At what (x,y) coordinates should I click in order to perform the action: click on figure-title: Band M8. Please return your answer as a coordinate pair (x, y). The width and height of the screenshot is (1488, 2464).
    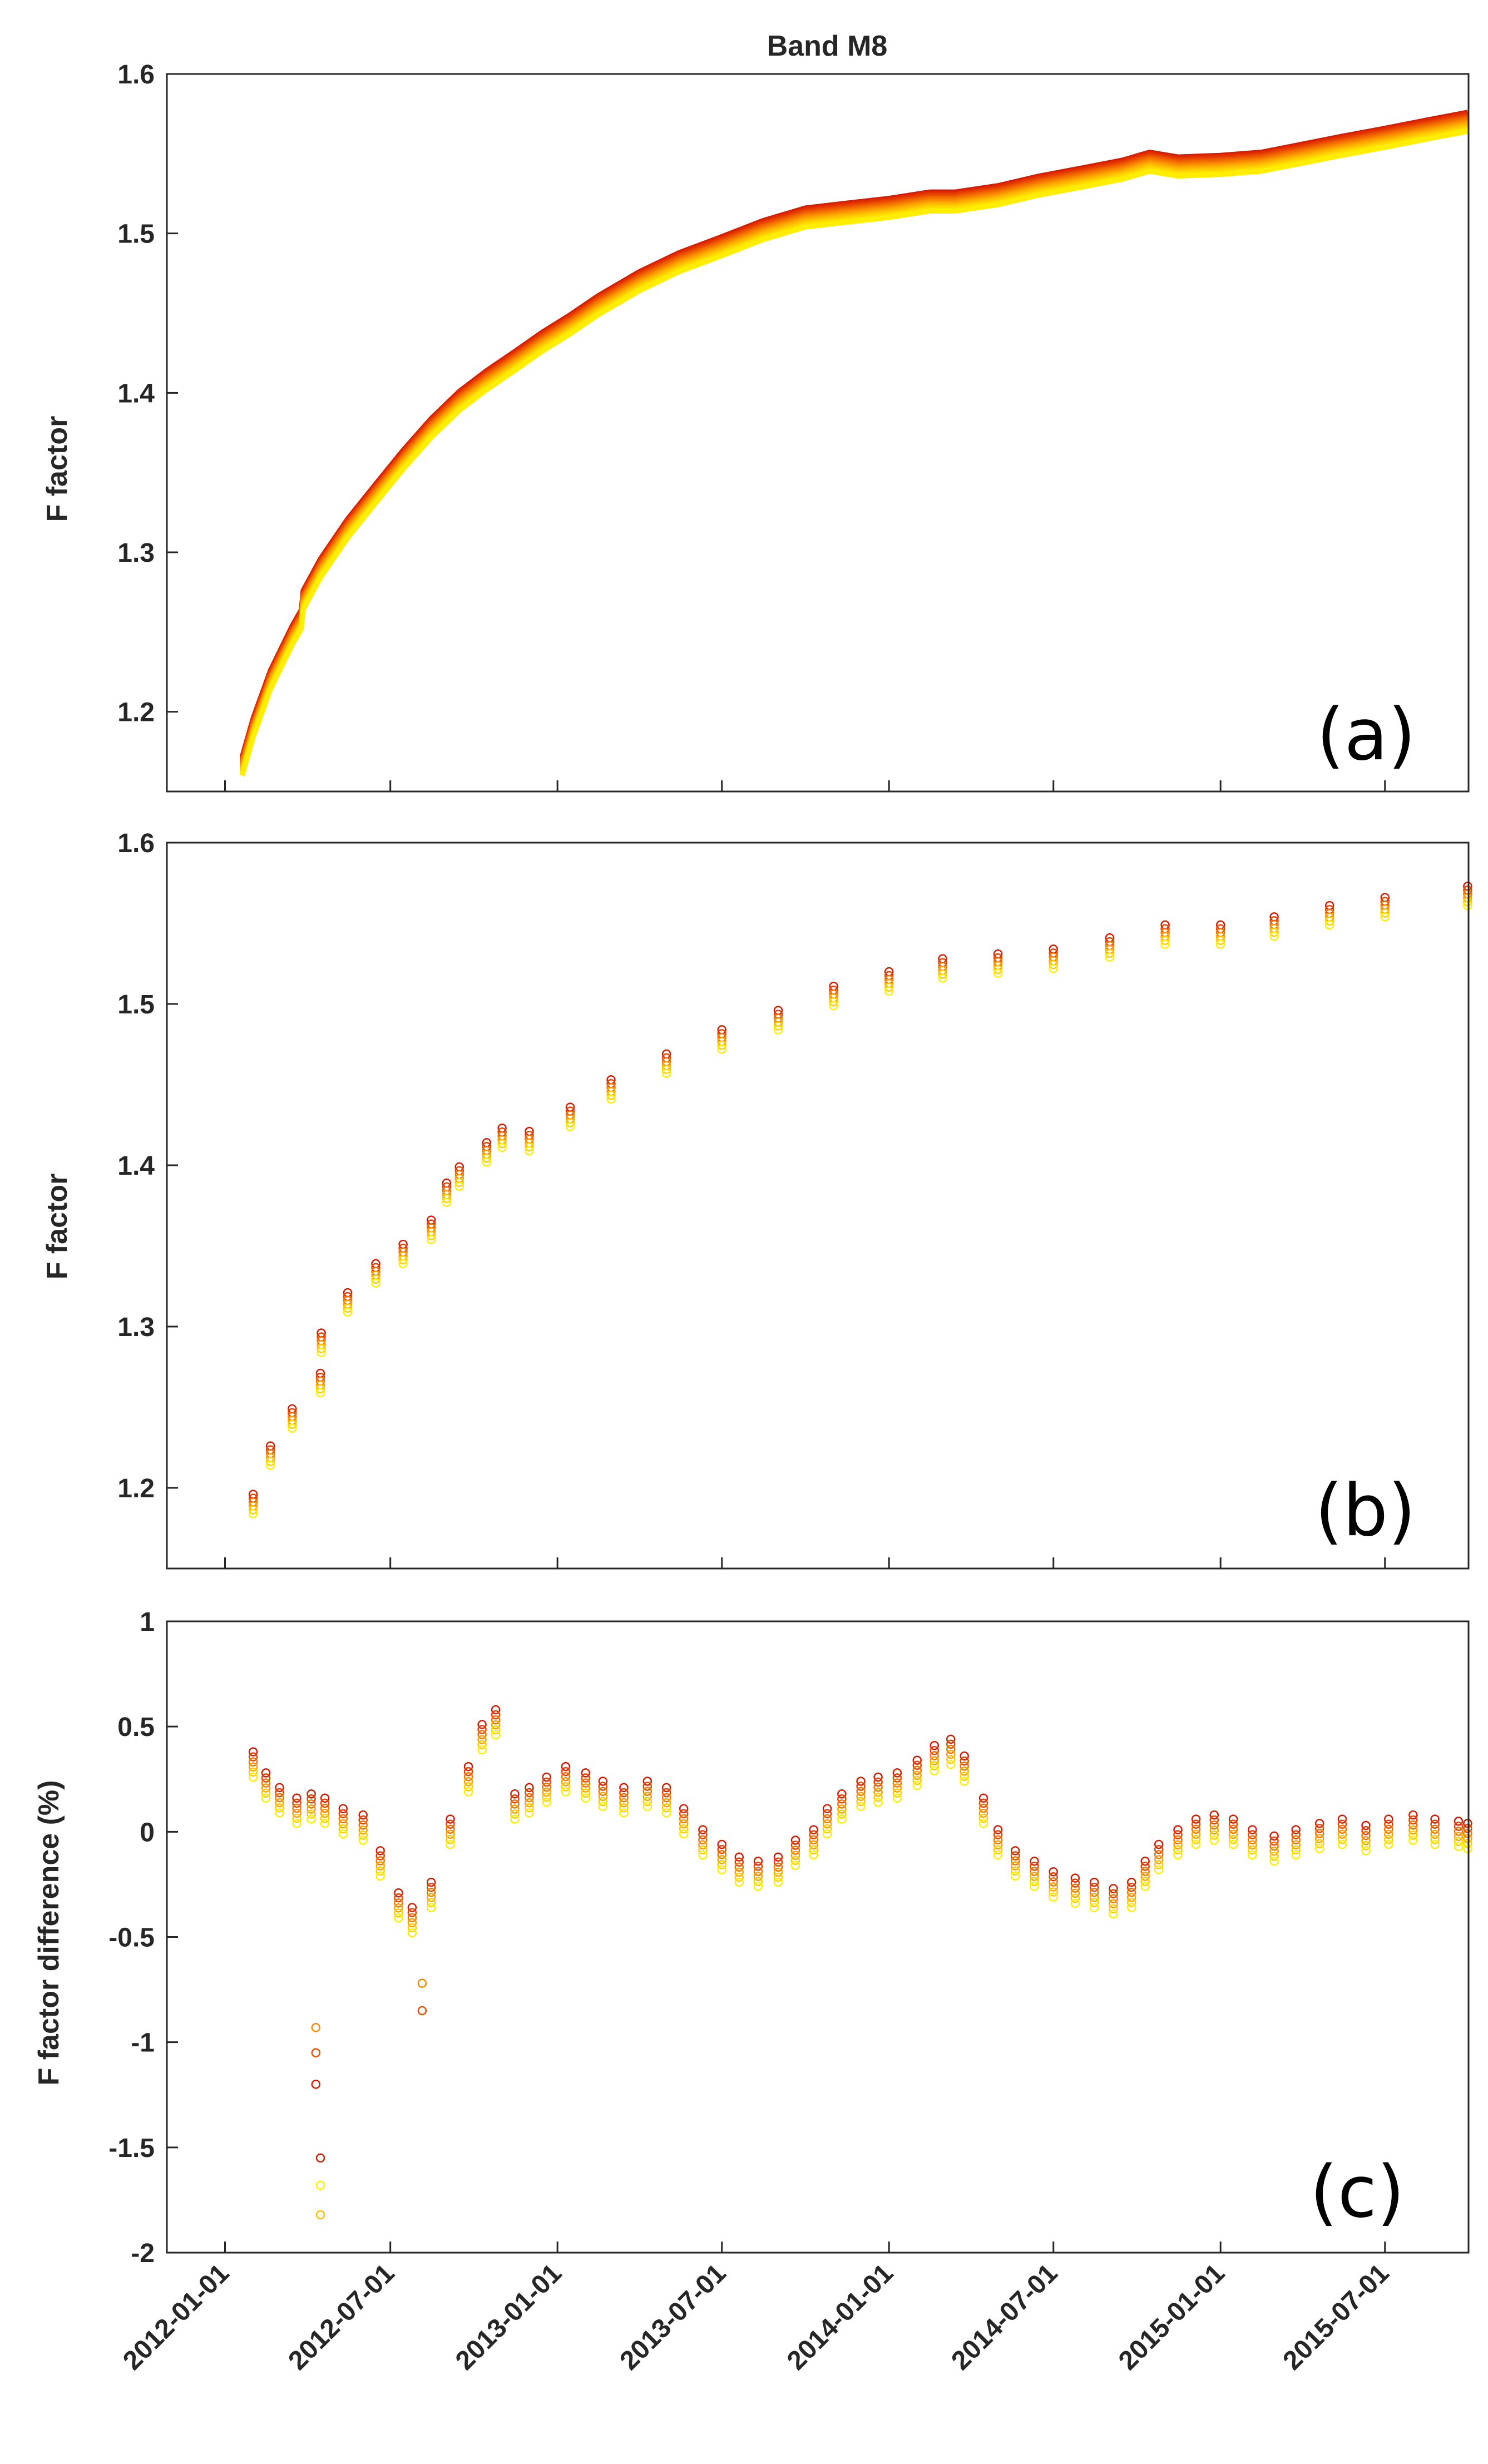
    Looking at the image, I should click on (827, 46).